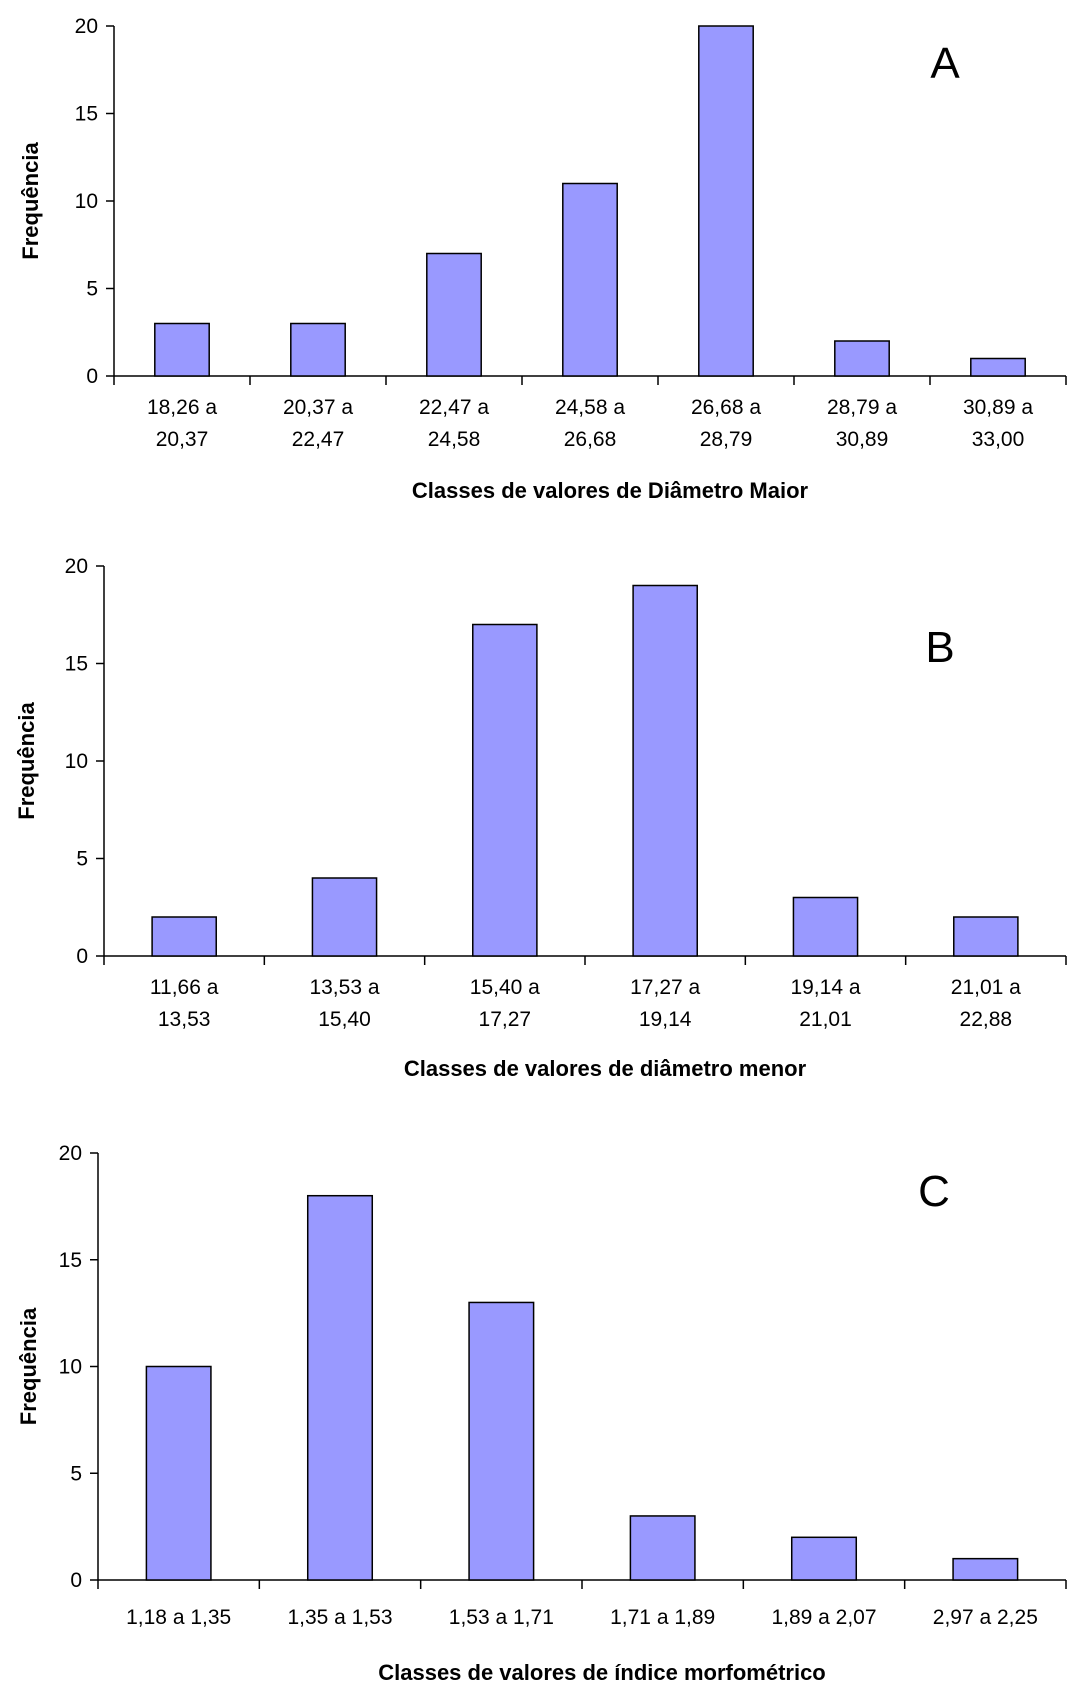 The height and width of the screenshot is (1690, 1068). I want to click on chart-2-category-label: 19,14 a 21,01, so click(825, 1003).